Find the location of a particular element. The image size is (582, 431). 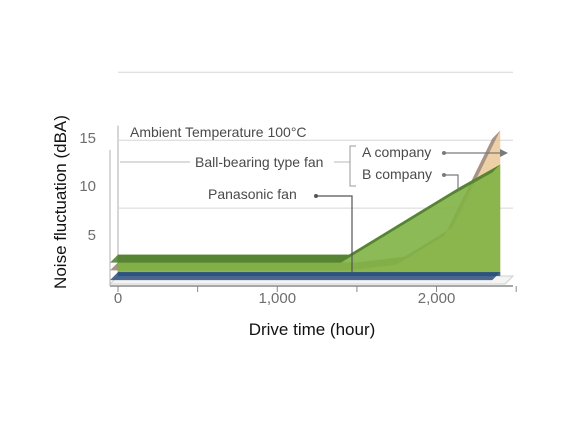

b-company-label: B company is located at coordinates (397, 174).